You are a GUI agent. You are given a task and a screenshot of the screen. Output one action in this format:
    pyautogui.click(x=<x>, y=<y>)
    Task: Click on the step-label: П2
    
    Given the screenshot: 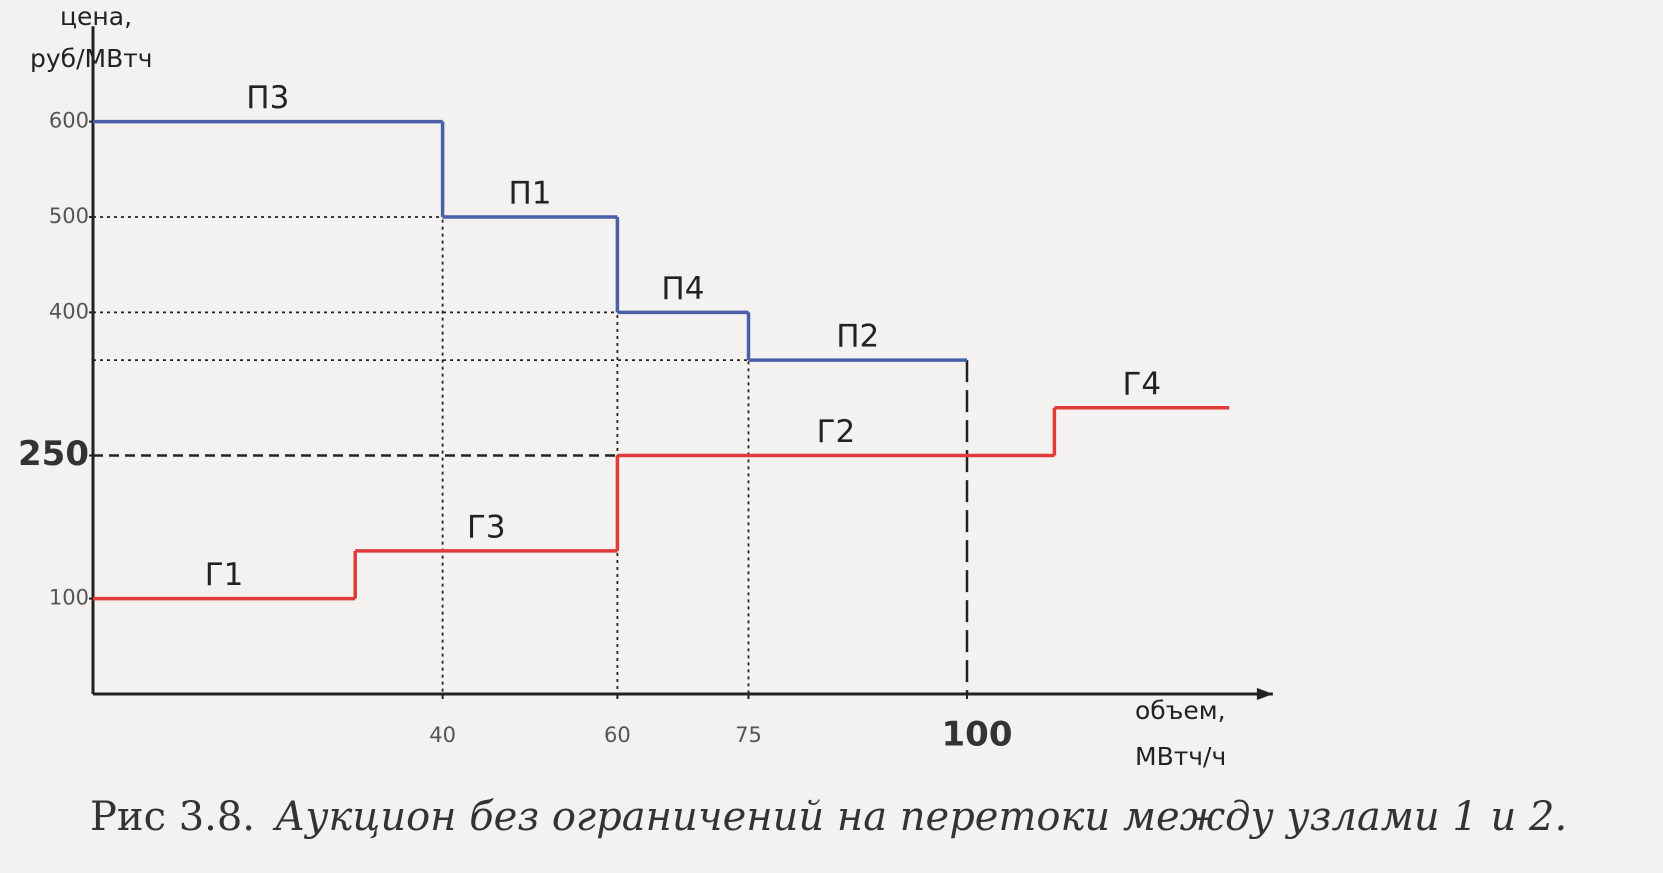 What is the action you would take?
    pyautogui.click(x=857, y=337)
    